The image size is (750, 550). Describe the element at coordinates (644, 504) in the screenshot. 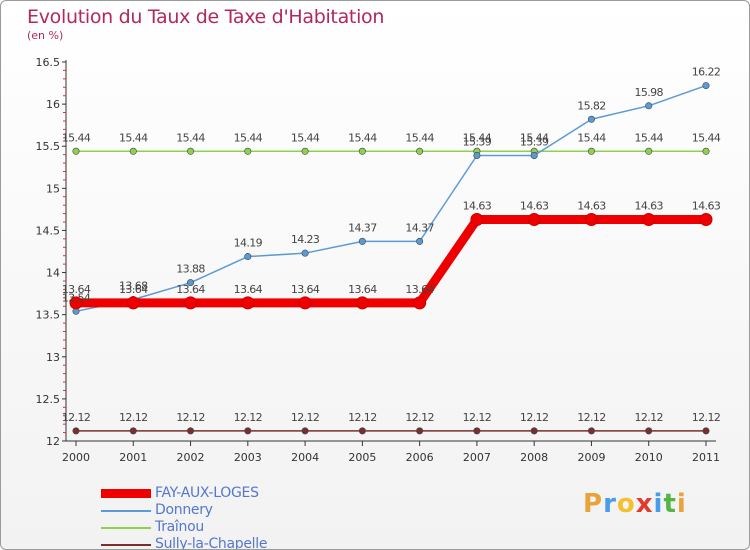

I see `logo-letter: x` at that location.